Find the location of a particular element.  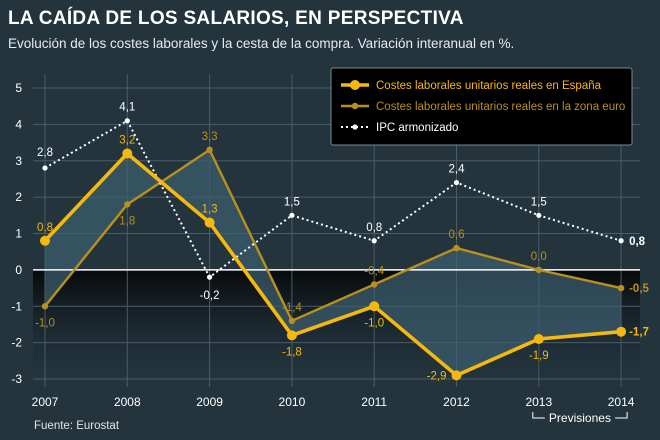

y-tick-label: 1 is located at coordinates (18, 234).